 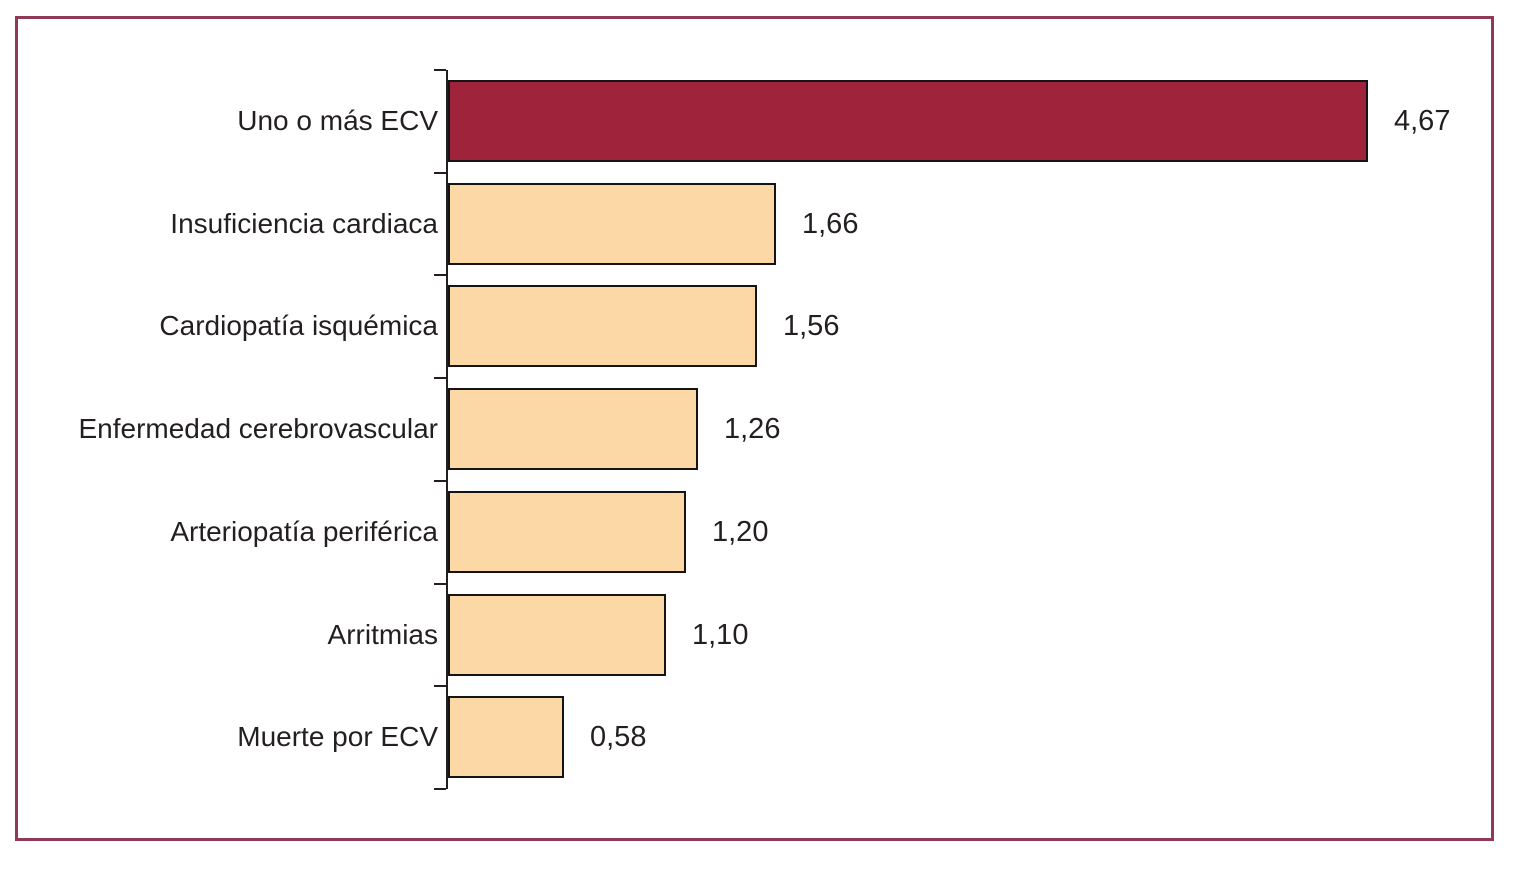 What do you see at coordinates (740, 531) in the screenshot?
I see `value-label: 1,20` at bounding box center [740, 531].